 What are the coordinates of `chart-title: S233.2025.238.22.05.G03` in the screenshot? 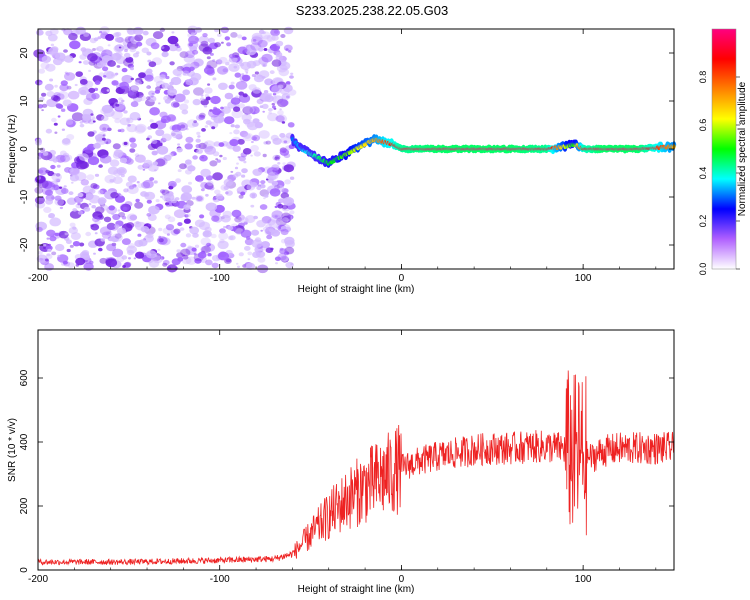 It's located at (372, 10).